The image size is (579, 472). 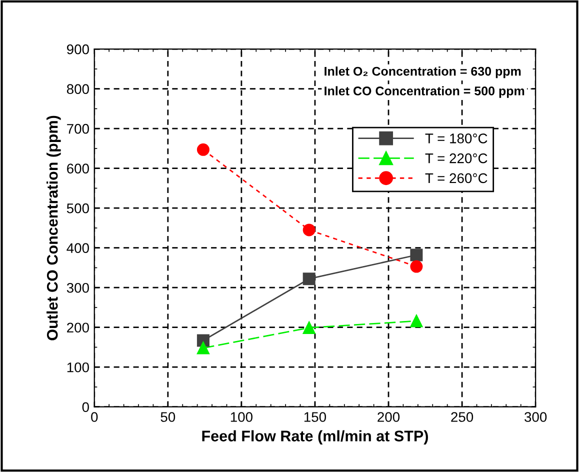 I want to click on y-tick-label: 100, so click(x=78, y=367).